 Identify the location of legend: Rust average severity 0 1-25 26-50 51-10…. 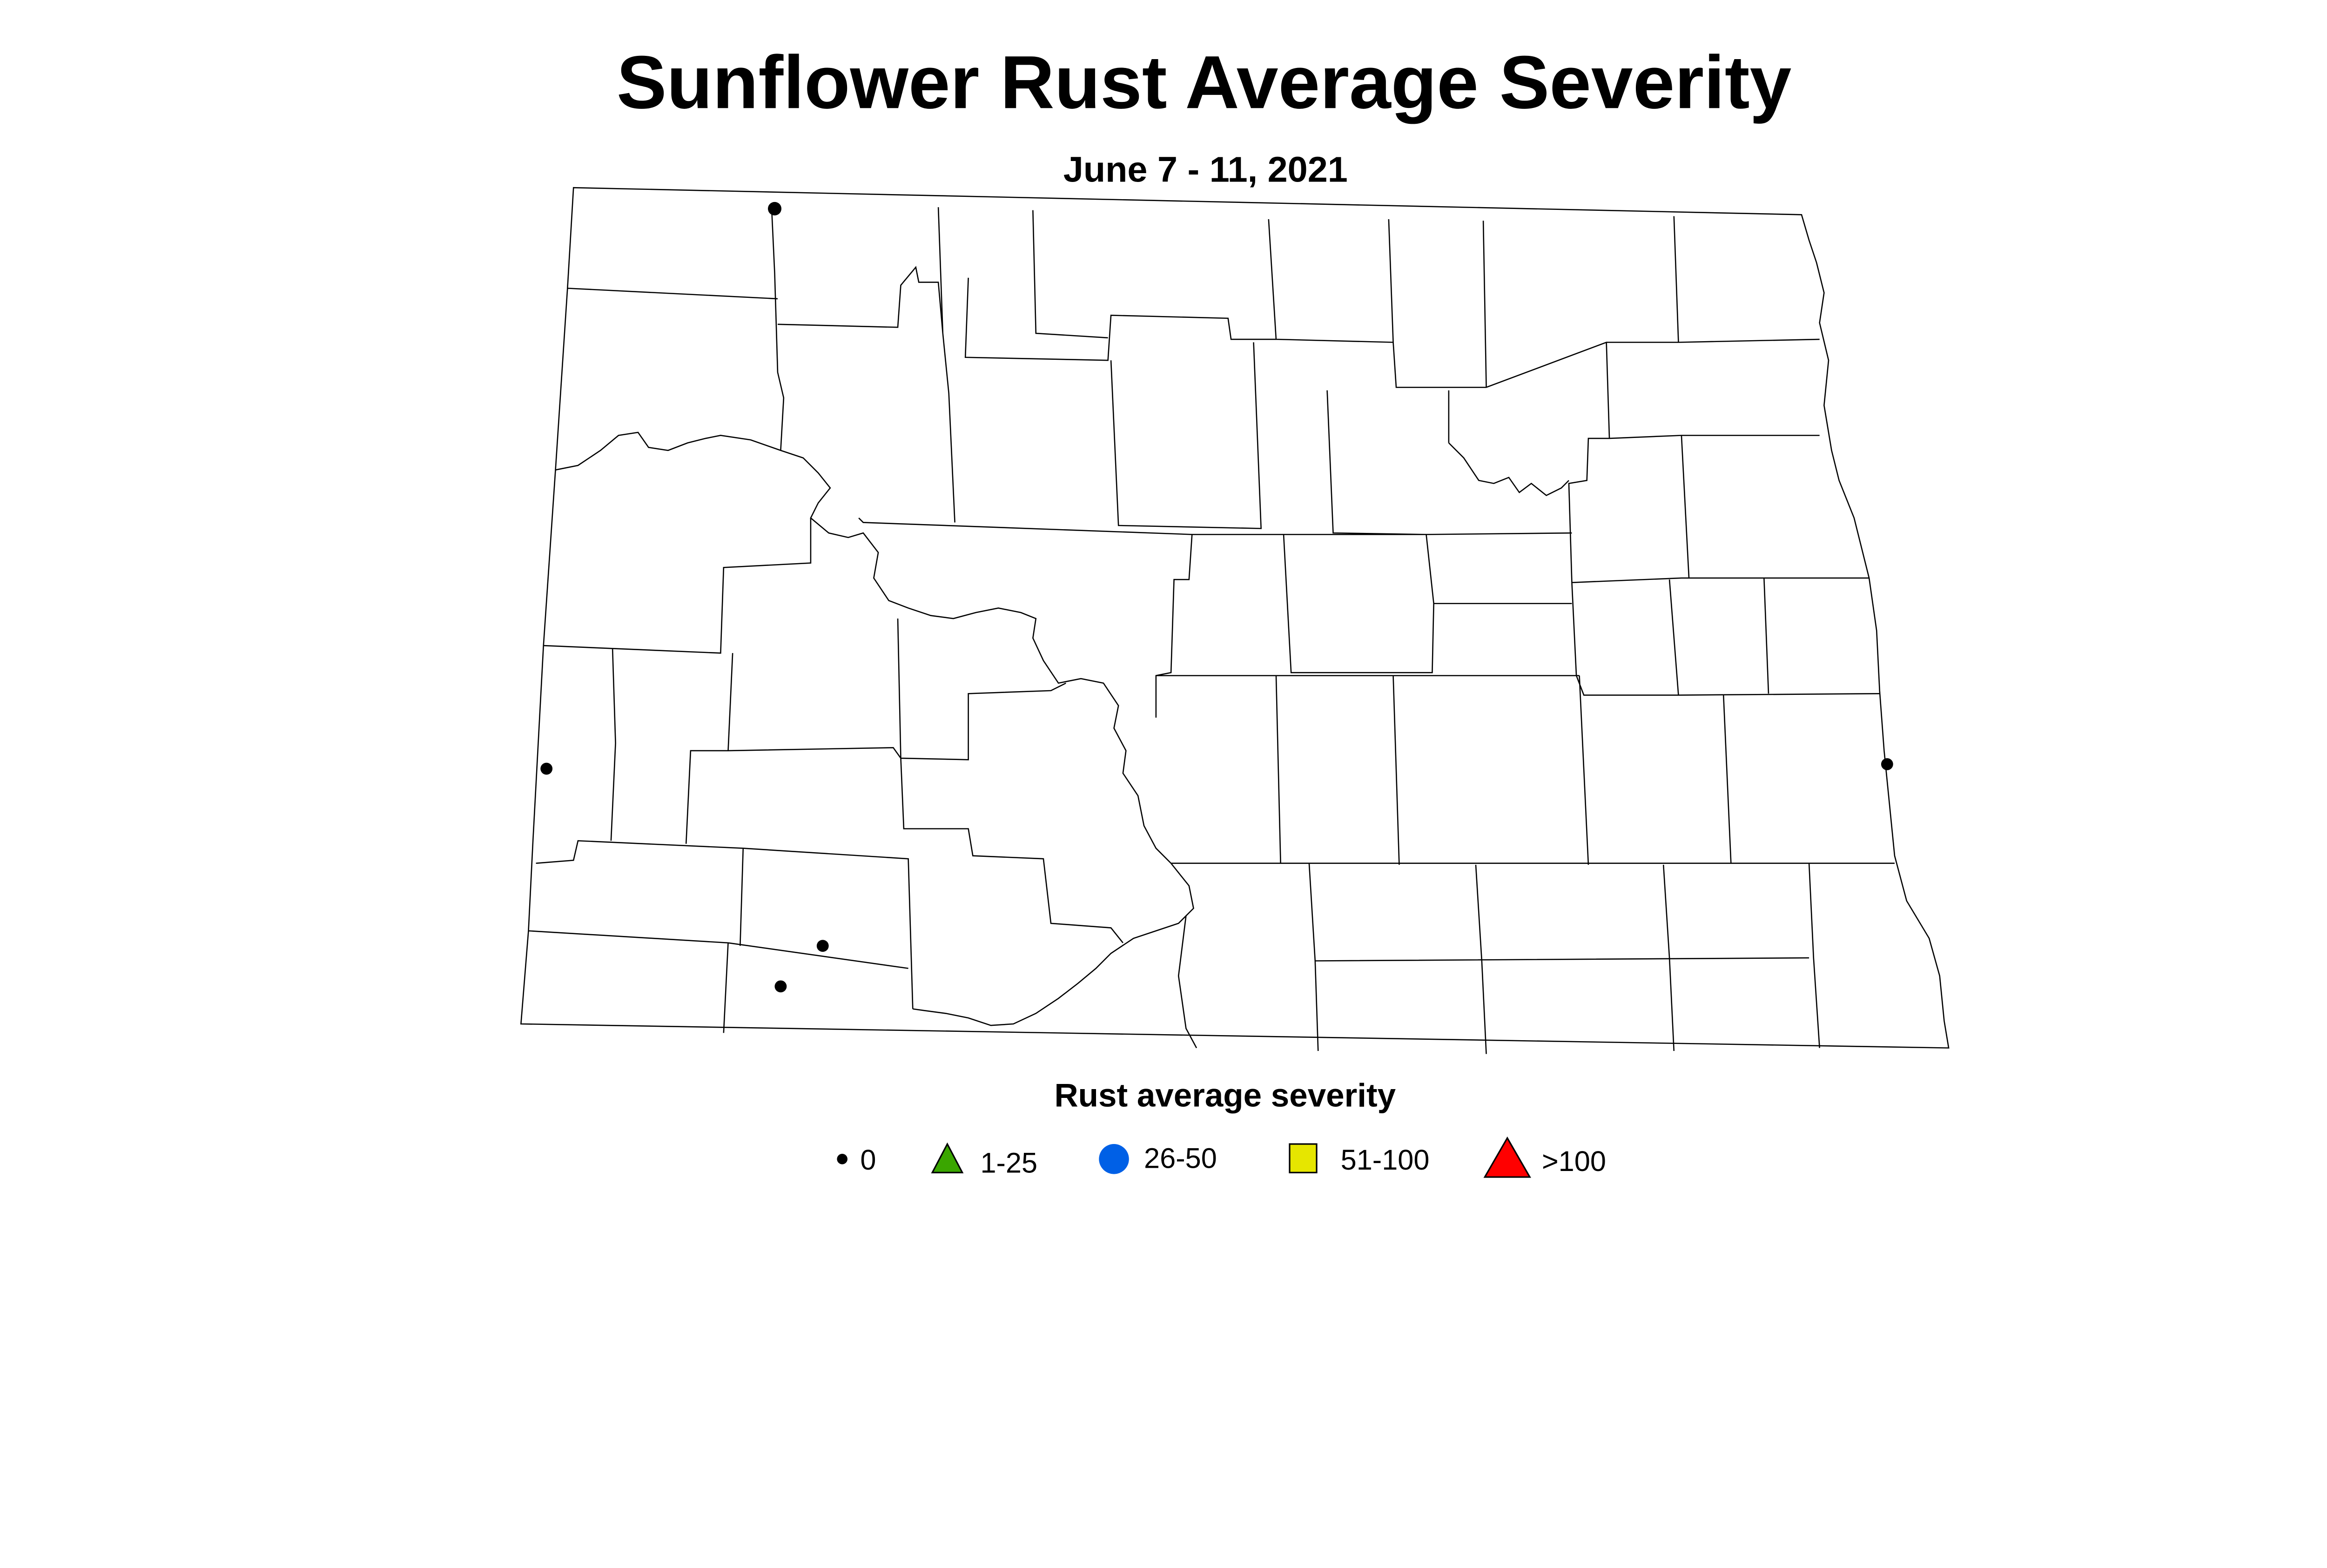
(1221, 1127).